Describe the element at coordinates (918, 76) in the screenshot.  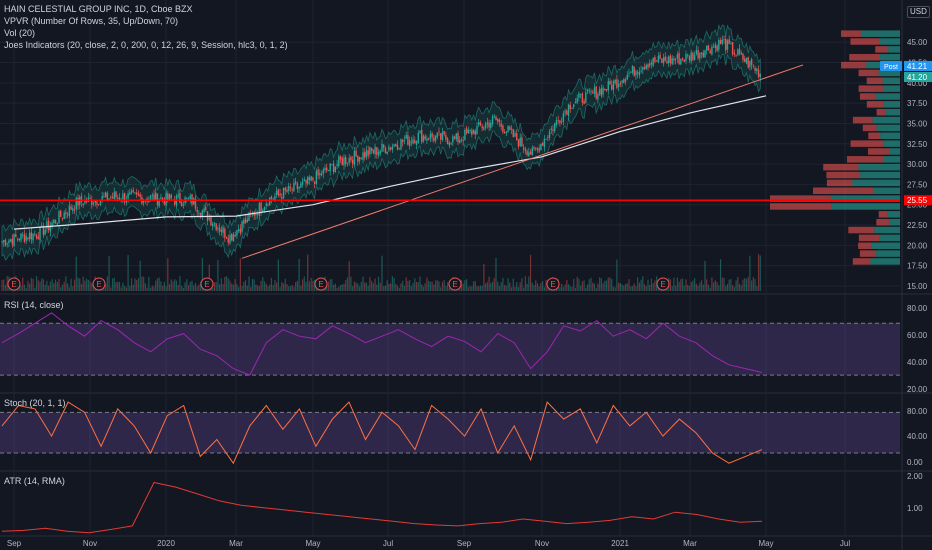
I see `close-price-badge` at that location.